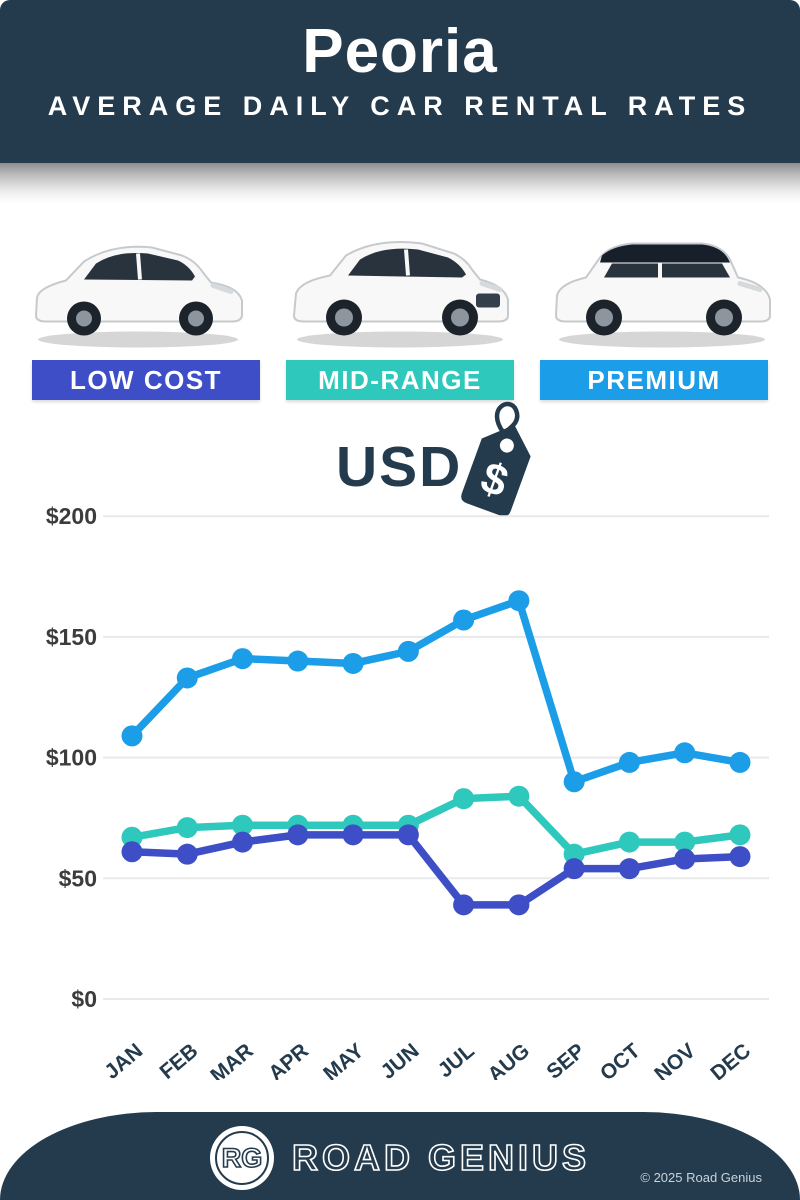  I want to click on x-axis-month-label: MAY, so click(343, 1059).